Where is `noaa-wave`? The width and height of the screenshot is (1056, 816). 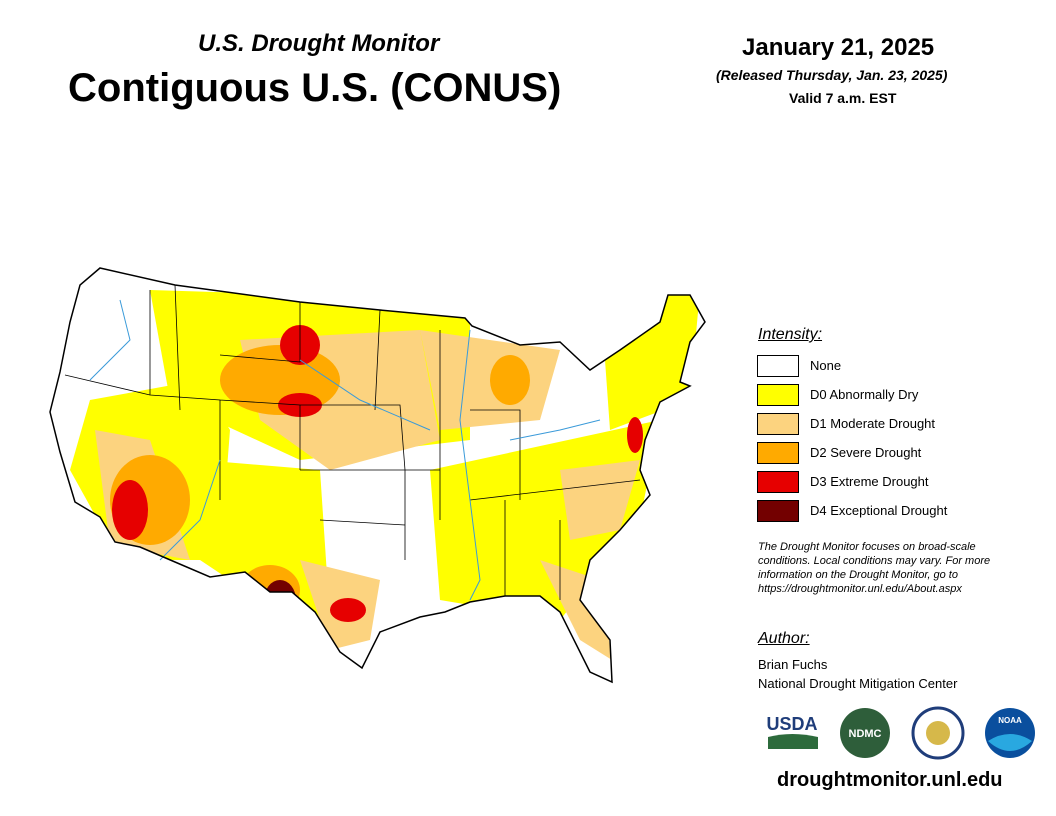 noaa-wave is located at coordinates (1010, 742).